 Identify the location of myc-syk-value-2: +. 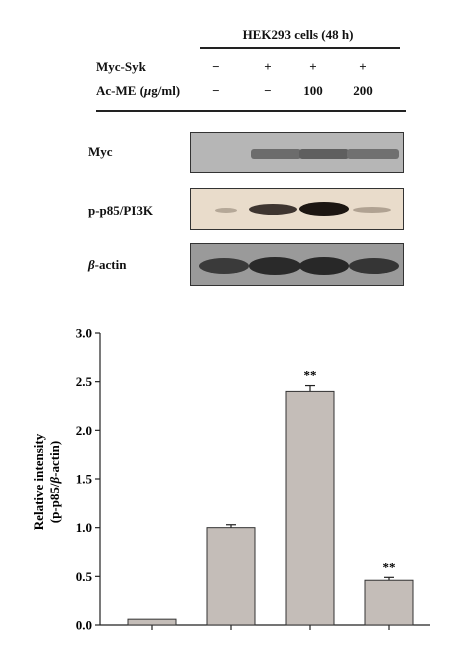
(268, 66).